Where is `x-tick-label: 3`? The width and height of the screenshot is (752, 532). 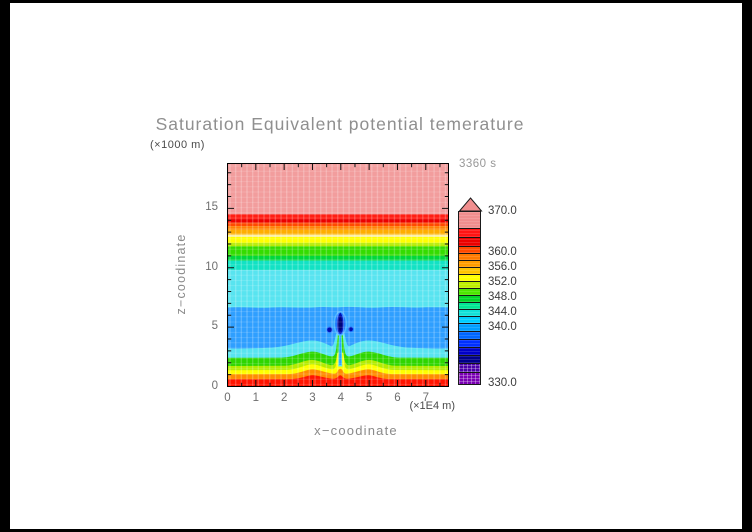
x-tick-label: 3 is located at coordinates (312, 398).